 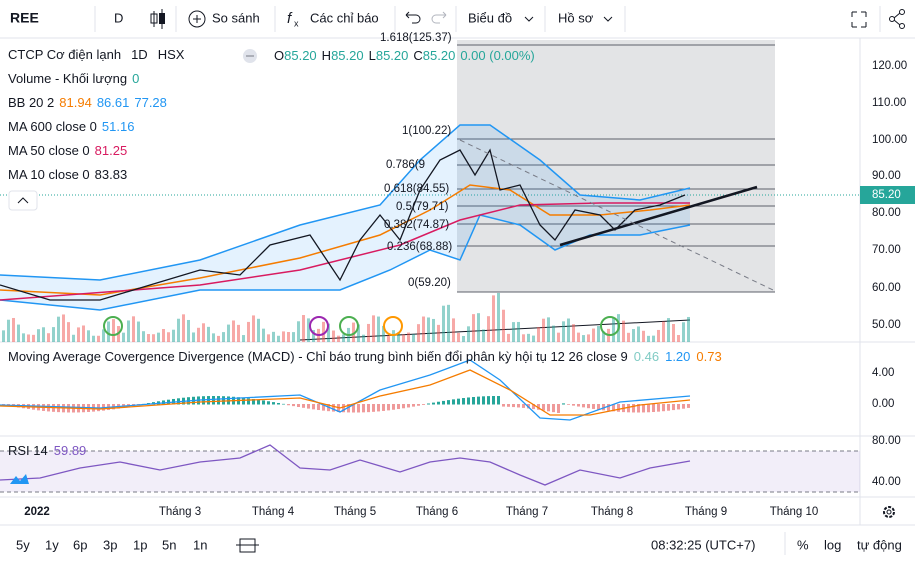 What do you see at coordinates (80, 544) in the screenshot?
I see `range-button: 6p` at bounding box center [80, 544].